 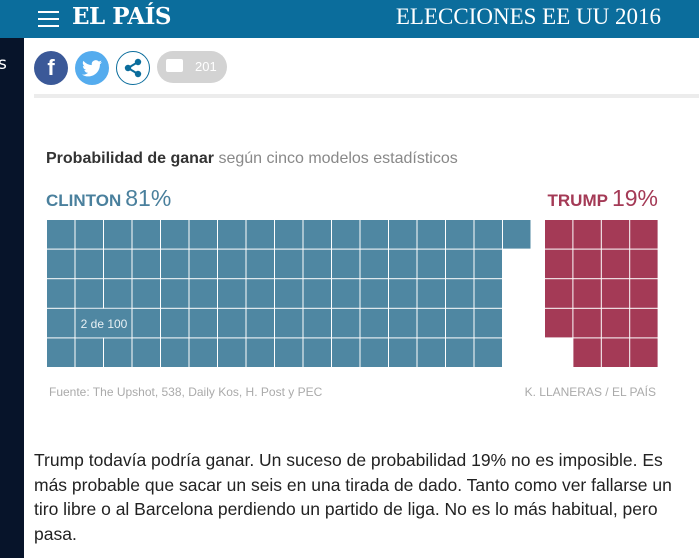 What do you see at coordinates (634, 198) in the screenshot?
I see `trump-percent: 19%` at bounding box center [634, 198].